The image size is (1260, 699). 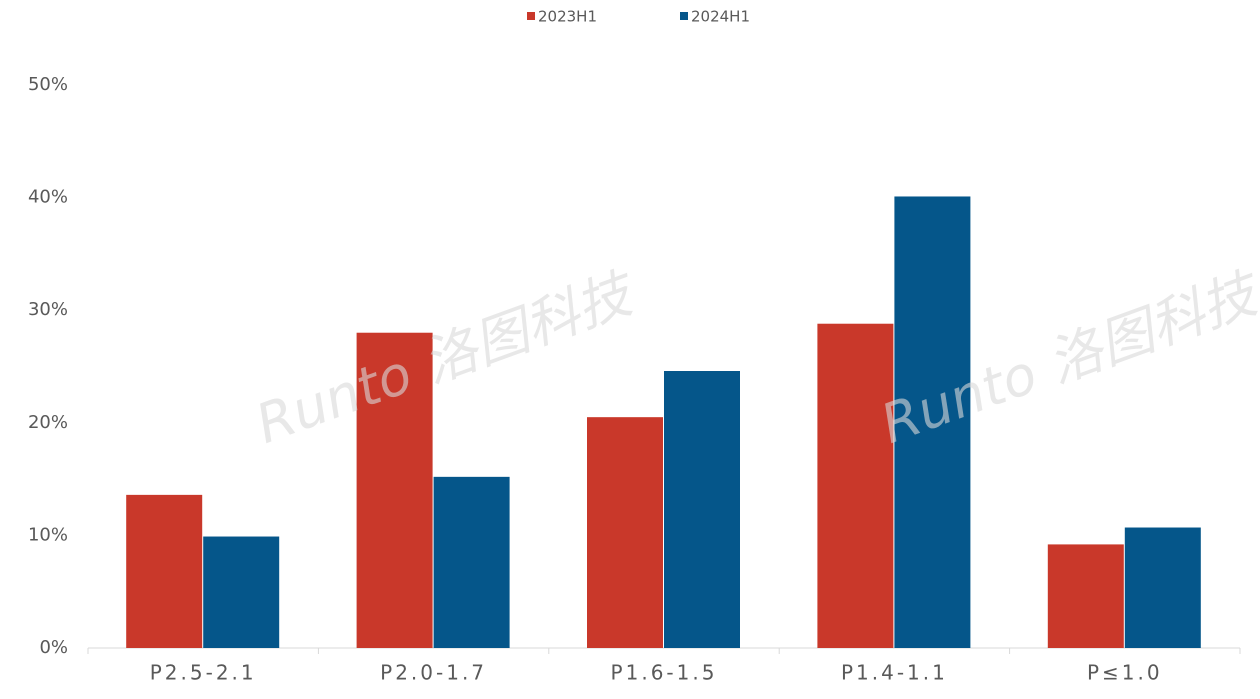 I want to click on y-tick-label: 30%, so click(x=48, y=309).